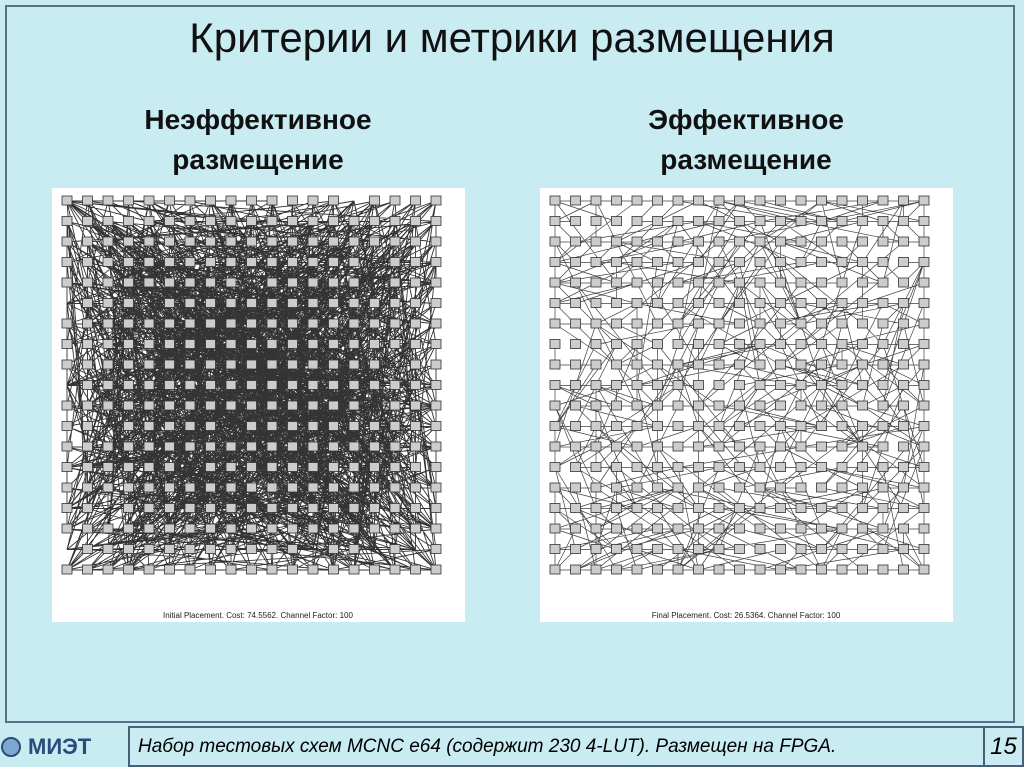  What do you see at coordinates (63, 746) in the screenshot?
I see `logo: МИЭТ` at bounding box center [63, 746].